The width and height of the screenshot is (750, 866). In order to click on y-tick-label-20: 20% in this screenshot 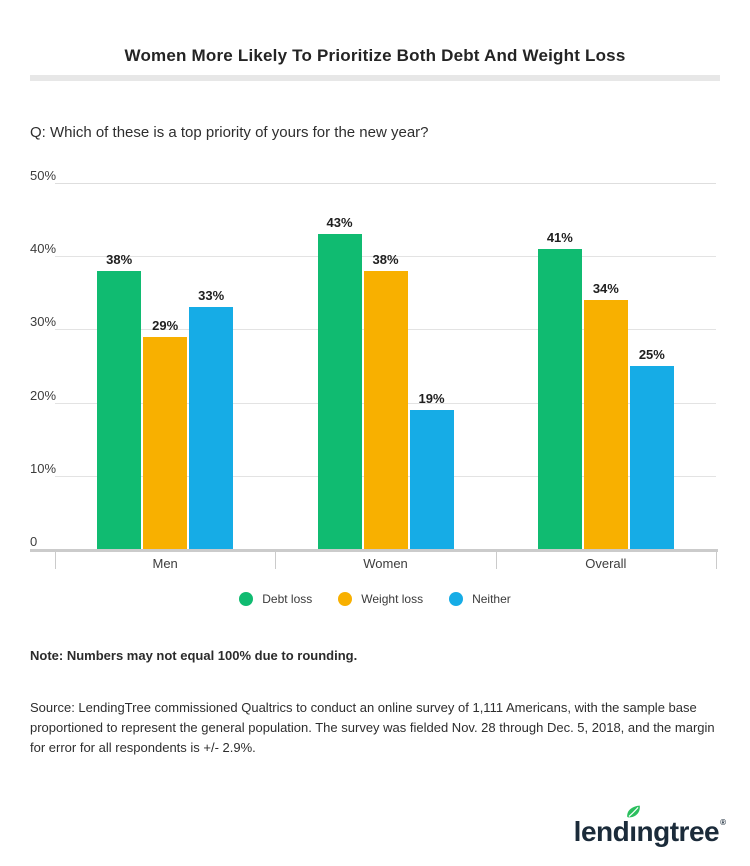, I will do `click(45, 395)`.